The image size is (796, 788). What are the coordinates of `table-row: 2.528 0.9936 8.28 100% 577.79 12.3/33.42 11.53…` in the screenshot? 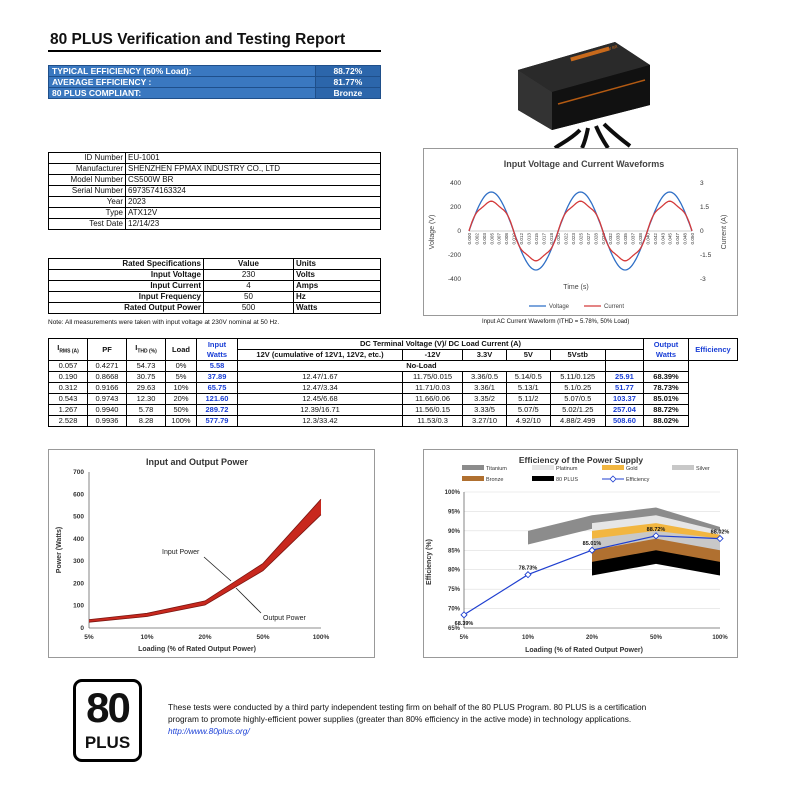 It's located at (393, 421).